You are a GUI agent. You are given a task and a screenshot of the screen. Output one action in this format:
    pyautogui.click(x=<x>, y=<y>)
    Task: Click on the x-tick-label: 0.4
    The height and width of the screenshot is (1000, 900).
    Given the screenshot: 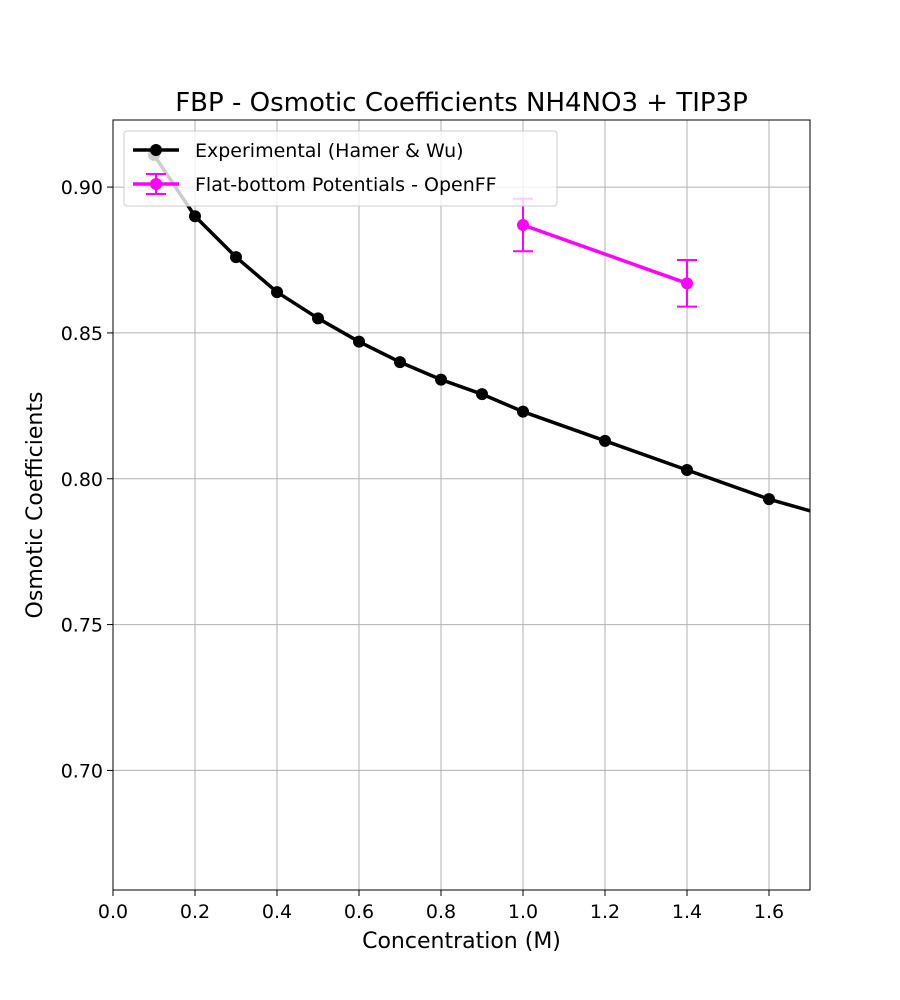 What is the action you would take?
    pyautogui.click(x=277, y=912)
    